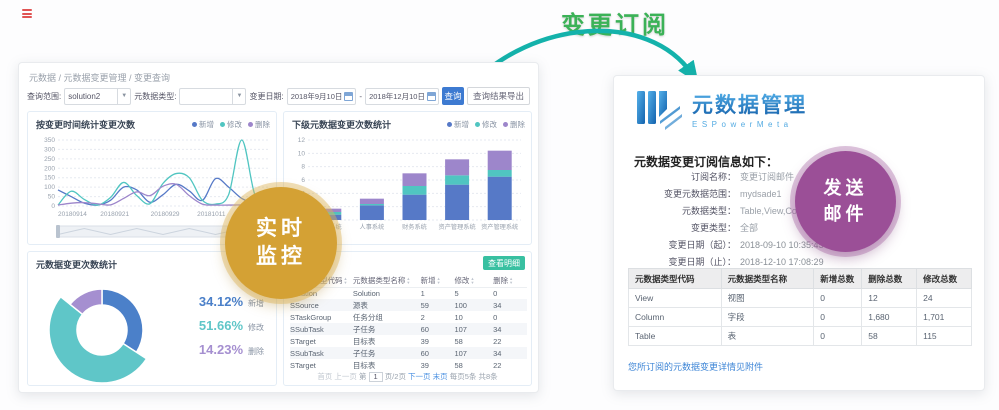  I want to click on svg-text: 财务系统, so click(414, 227).